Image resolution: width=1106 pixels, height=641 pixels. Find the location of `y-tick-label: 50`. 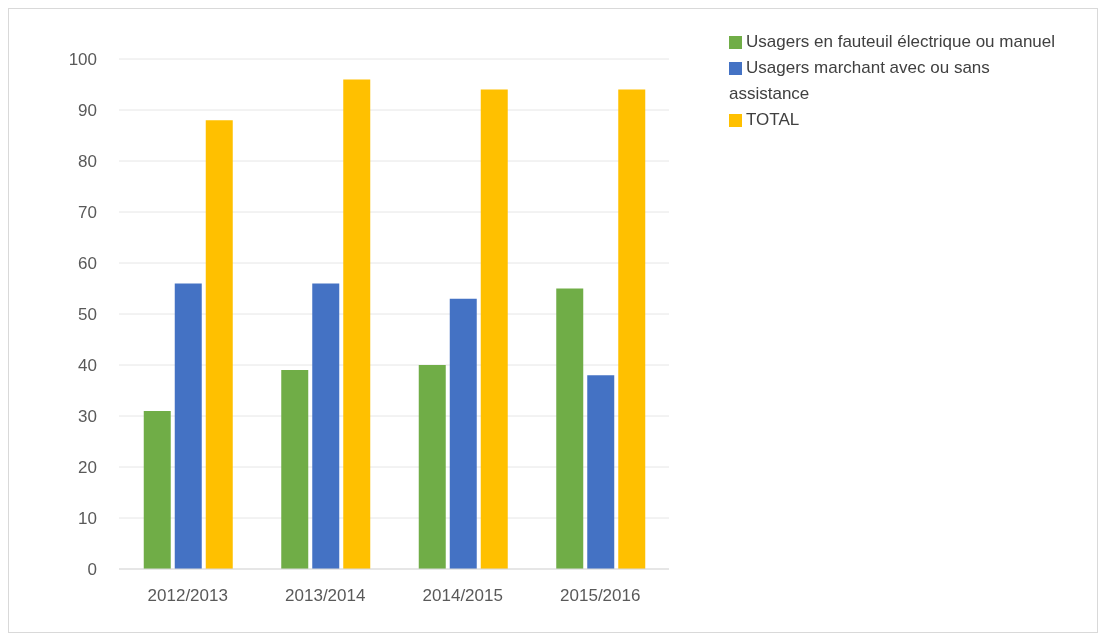

y-tick-label: 50 is located at coordinates (87, 315).